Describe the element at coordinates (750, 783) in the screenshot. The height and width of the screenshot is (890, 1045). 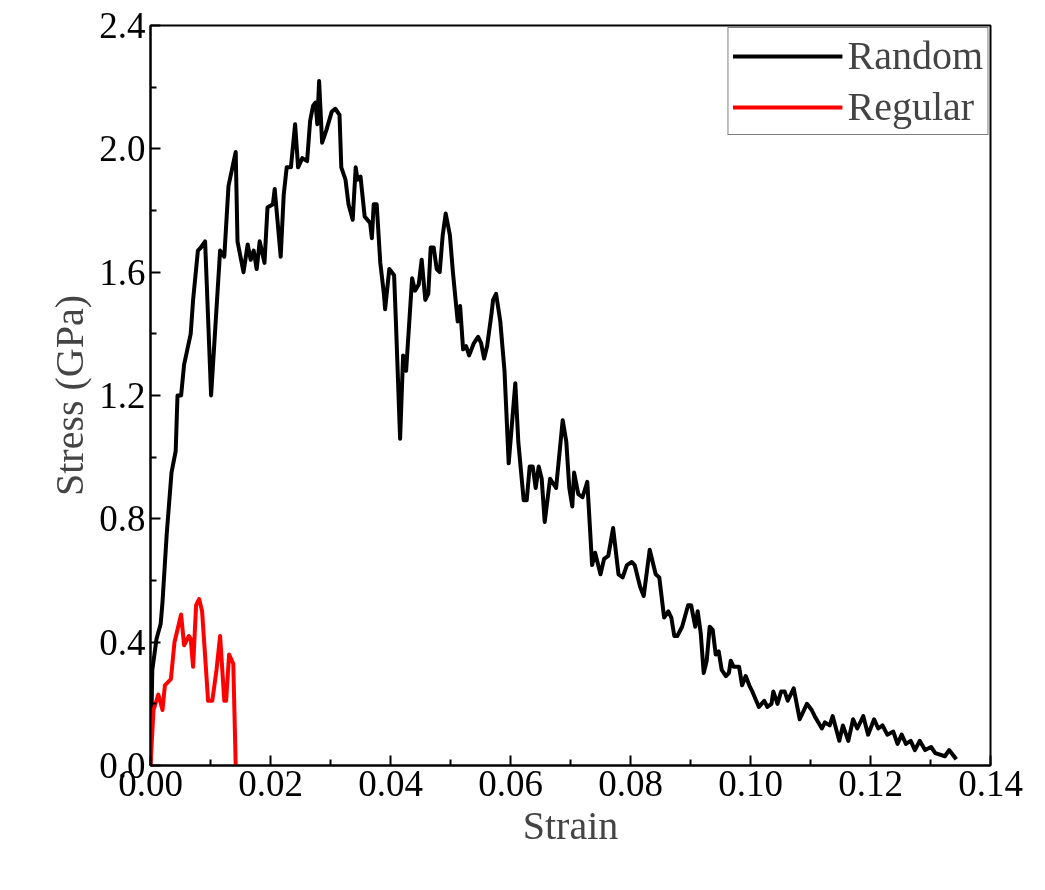
I see `x-tick-label: 0.10` at that location.